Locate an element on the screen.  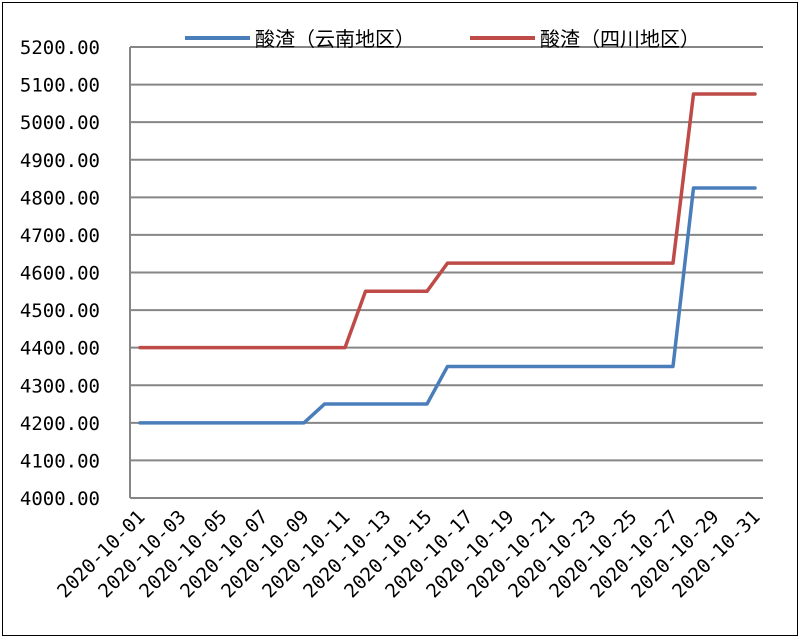
y-tick-label: 4900.00 is located at coordinates (60, 161).